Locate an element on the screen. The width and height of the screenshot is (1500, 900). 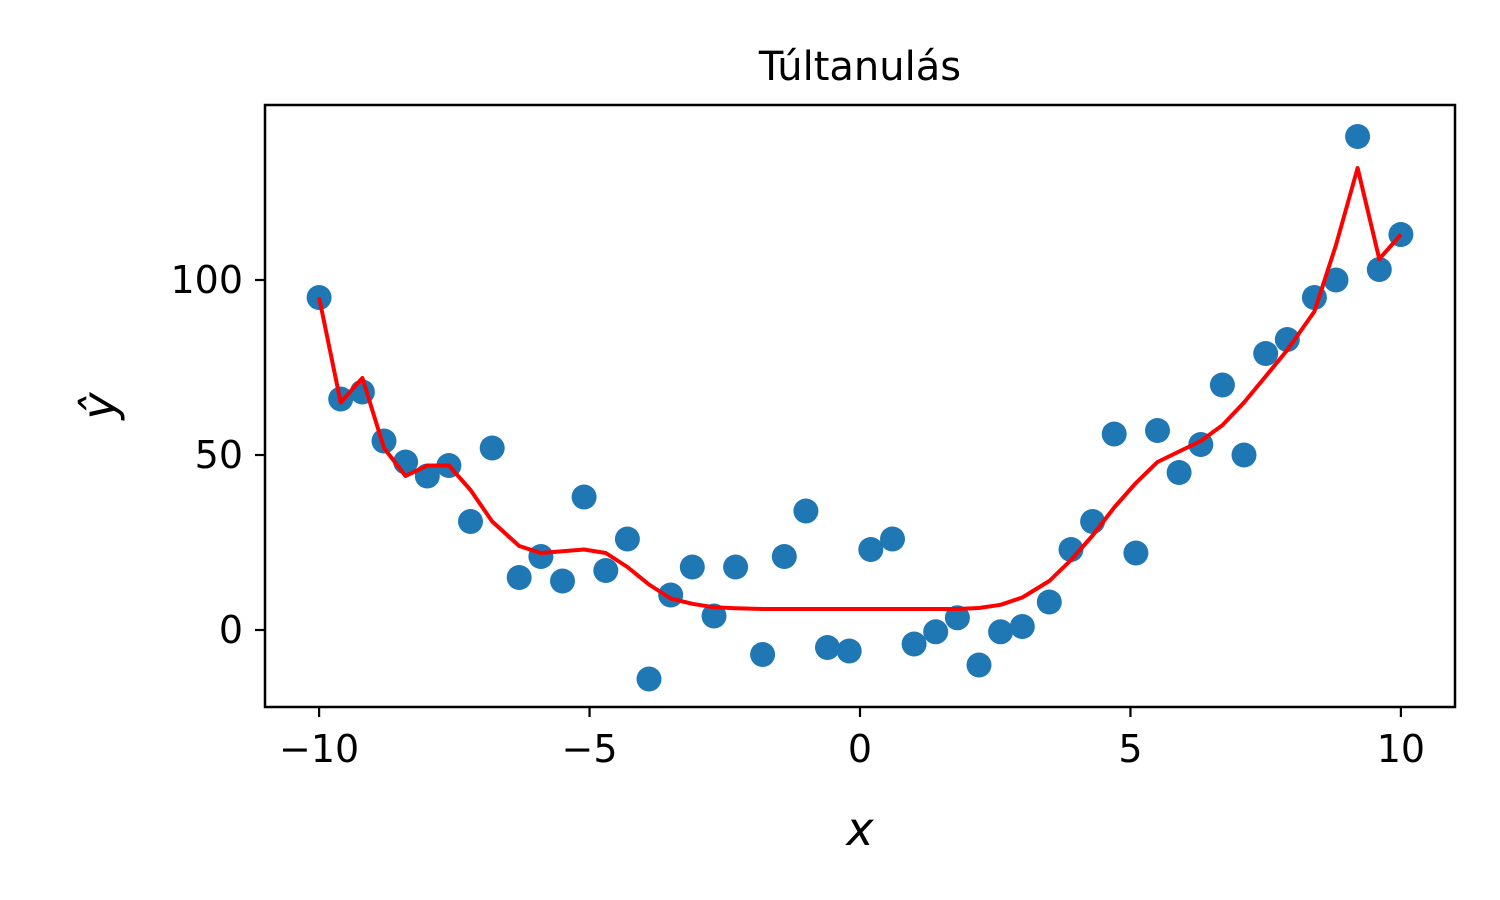
y-tick-label: 50 is located at coordinates (219, 455).